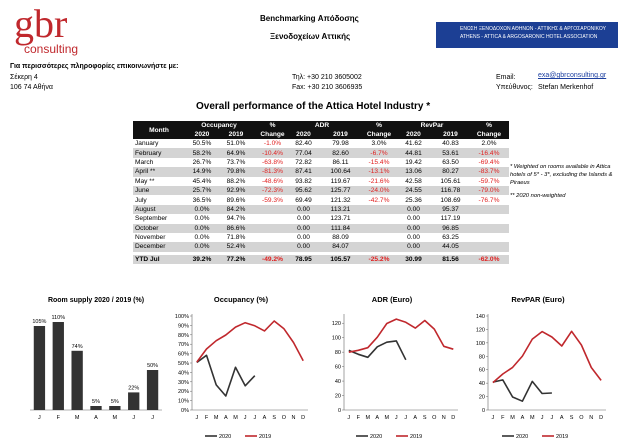 Image resolution: width=630 pixels, height=446 pixels. Describe the element at coordinates (159, 172) in the screenshot. I see `month-cell: April **` at that location.